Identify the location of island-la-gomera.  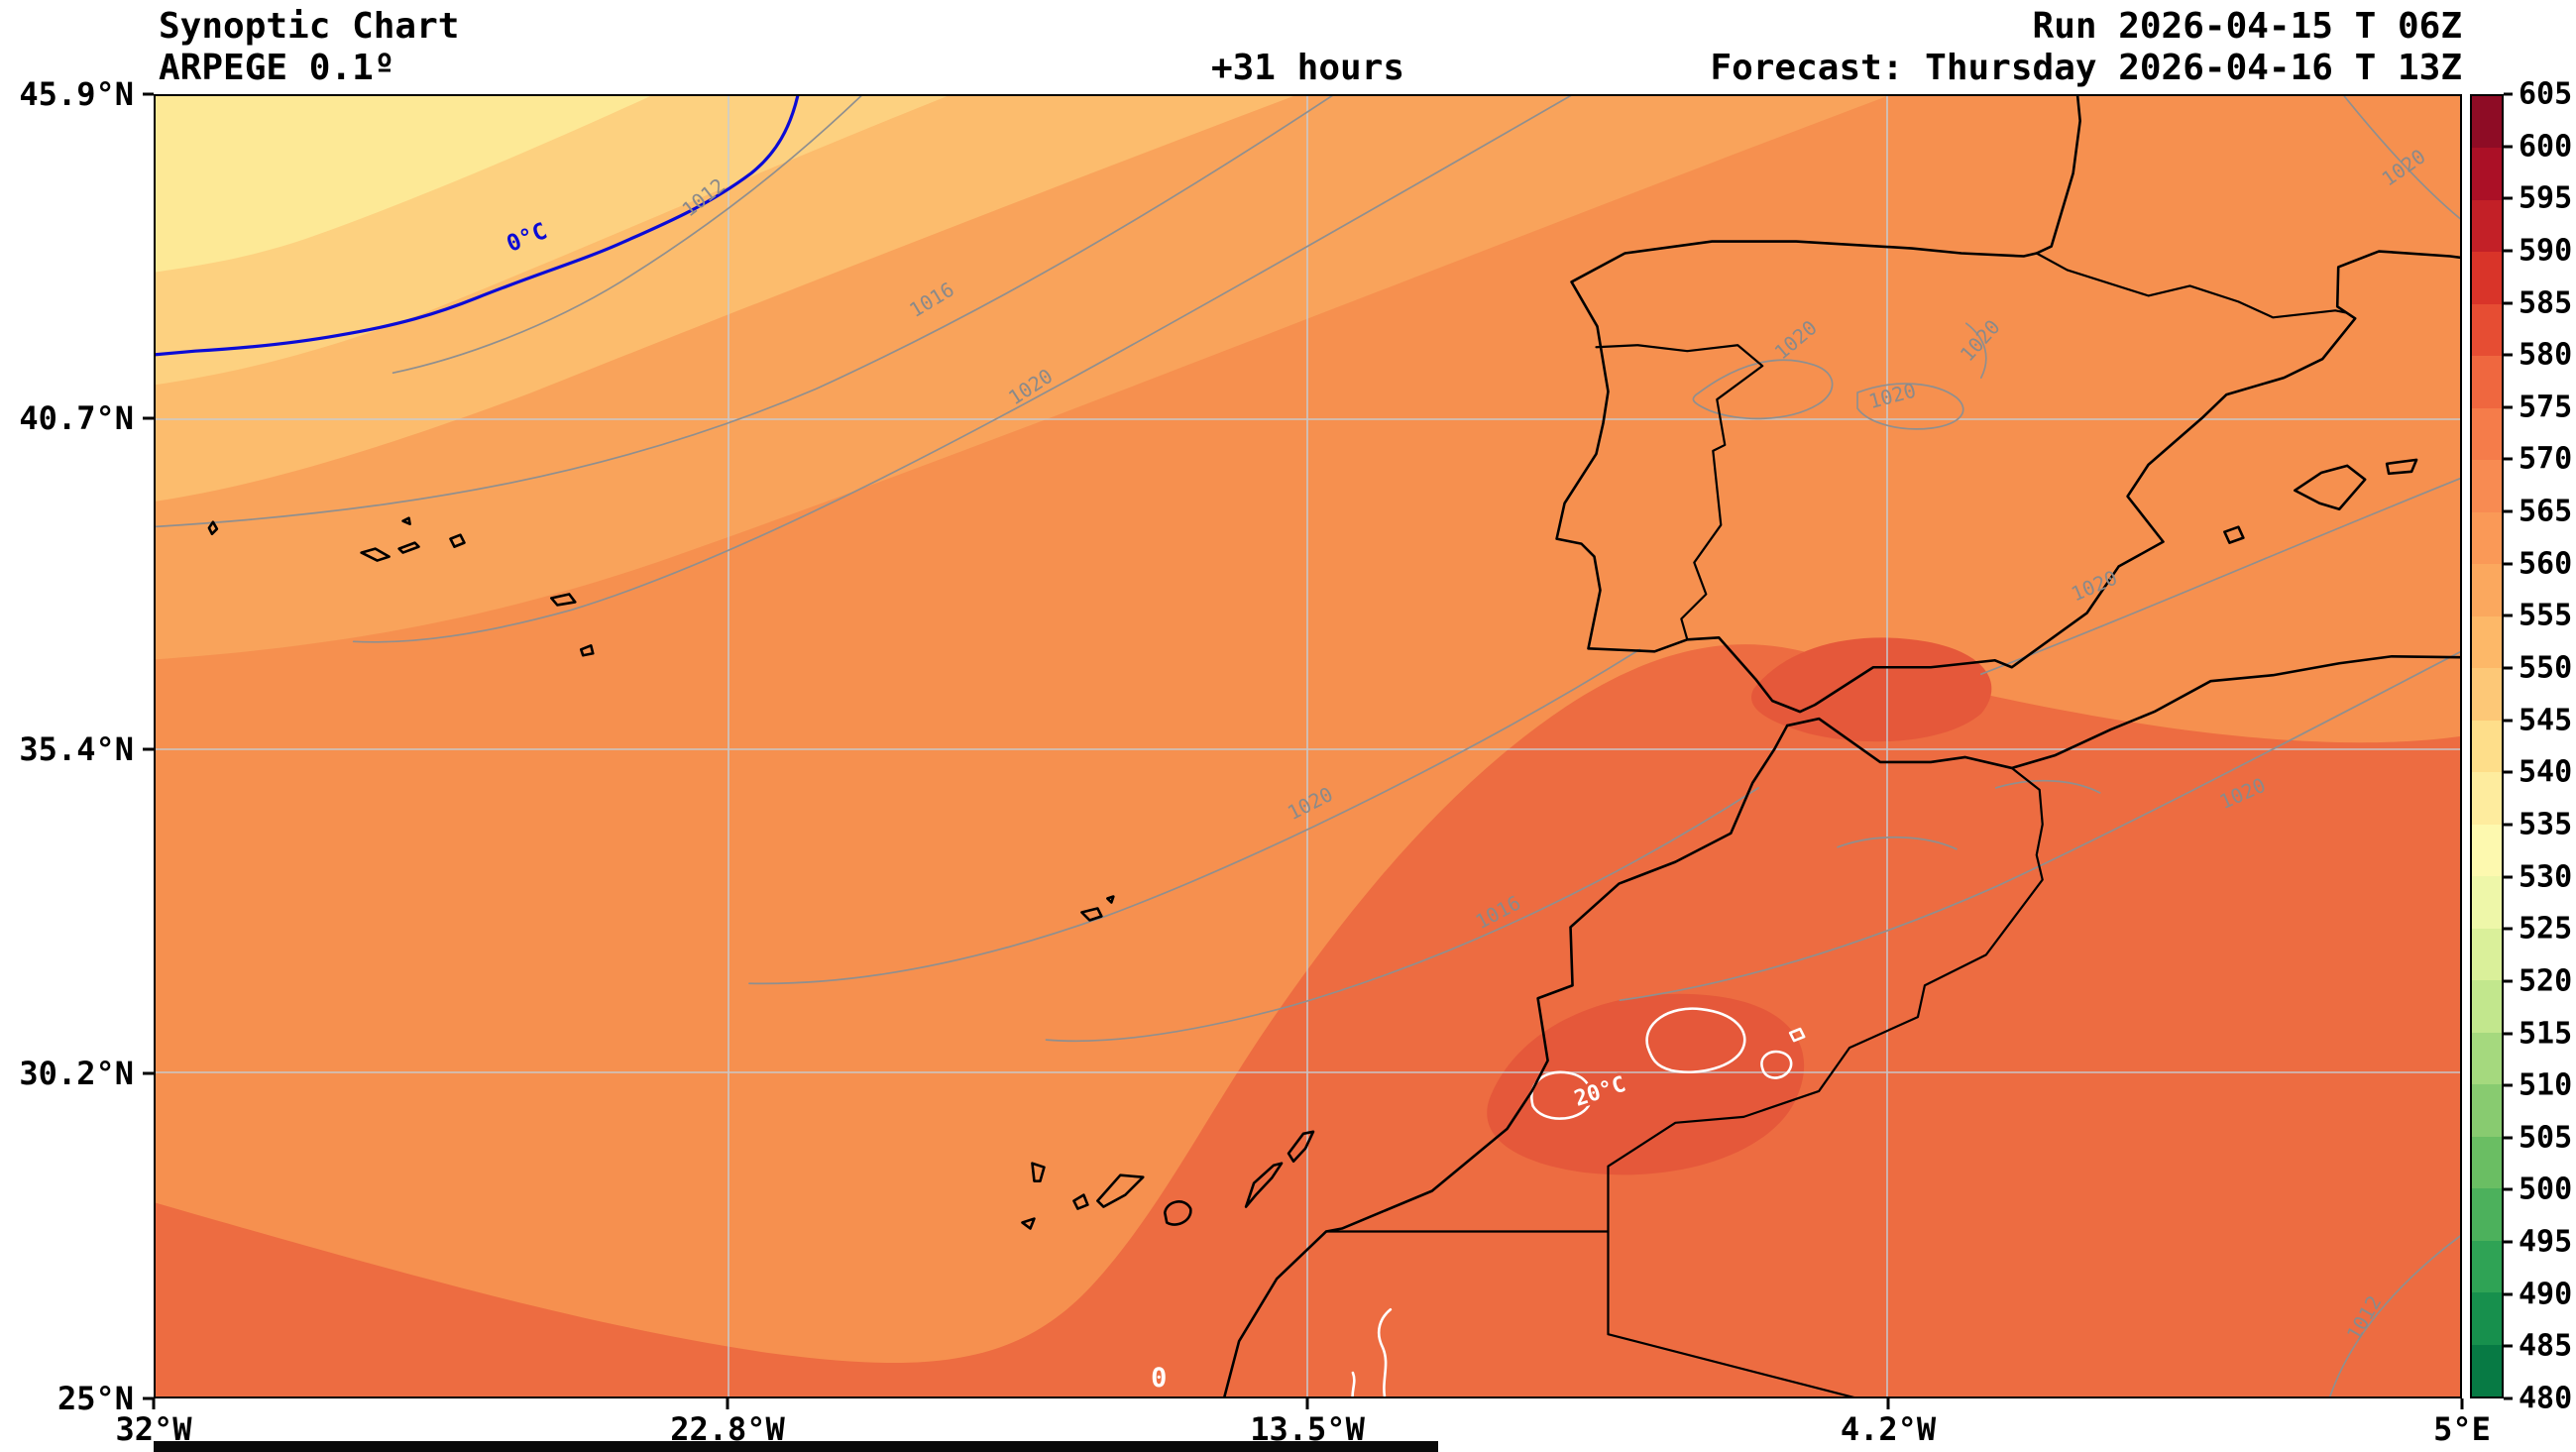
(1080, 1201).